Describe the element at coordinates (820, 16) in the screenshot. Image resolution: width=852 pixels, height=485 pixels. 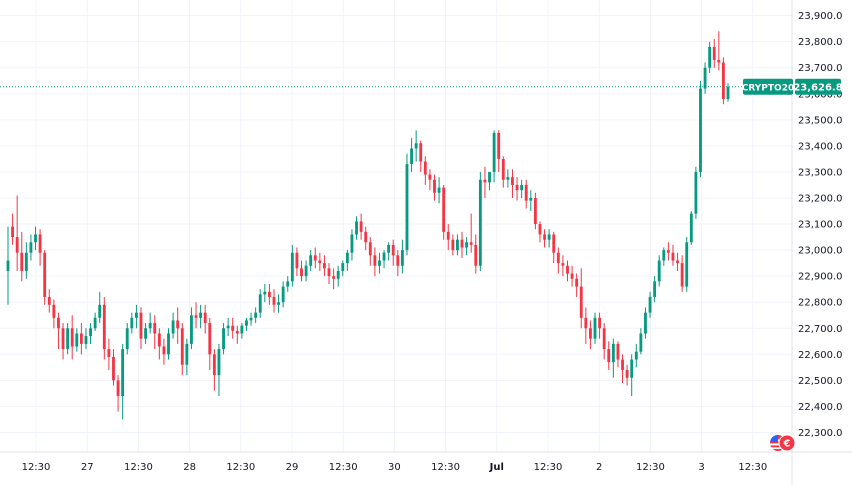
I see `y-tick-label: 23,900.0` at that location.